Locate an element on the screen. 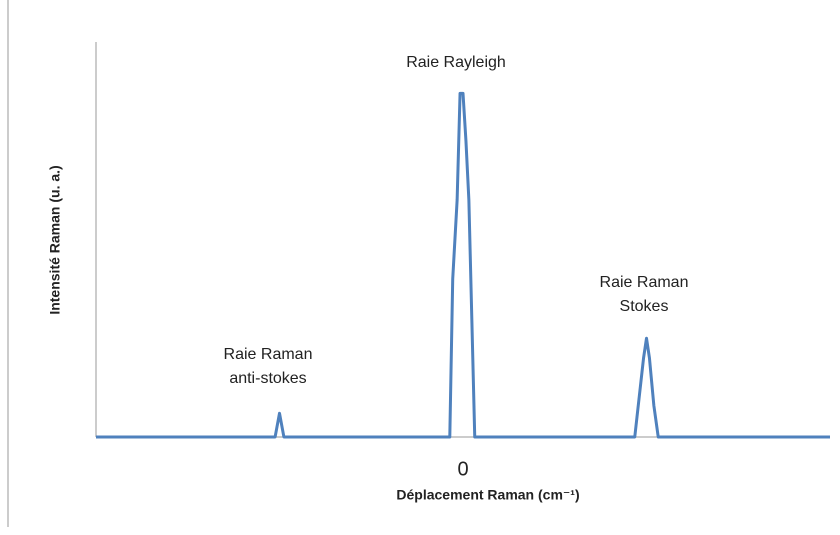 The height and width of the screenshot is (535, 840). y-axis-label: Intensité Raman (u. a.) is located at coordinates (55, 239).